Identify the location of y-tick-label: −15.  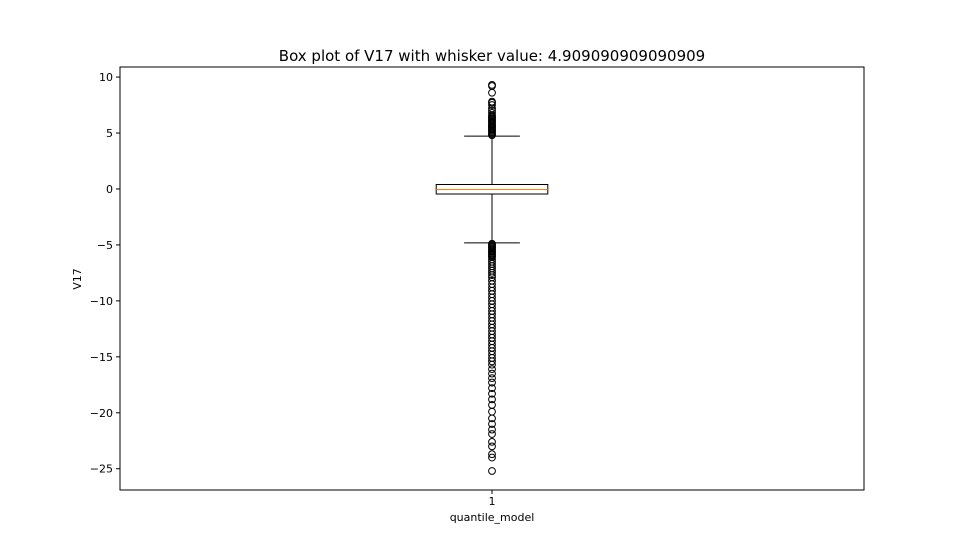
(101, 357).